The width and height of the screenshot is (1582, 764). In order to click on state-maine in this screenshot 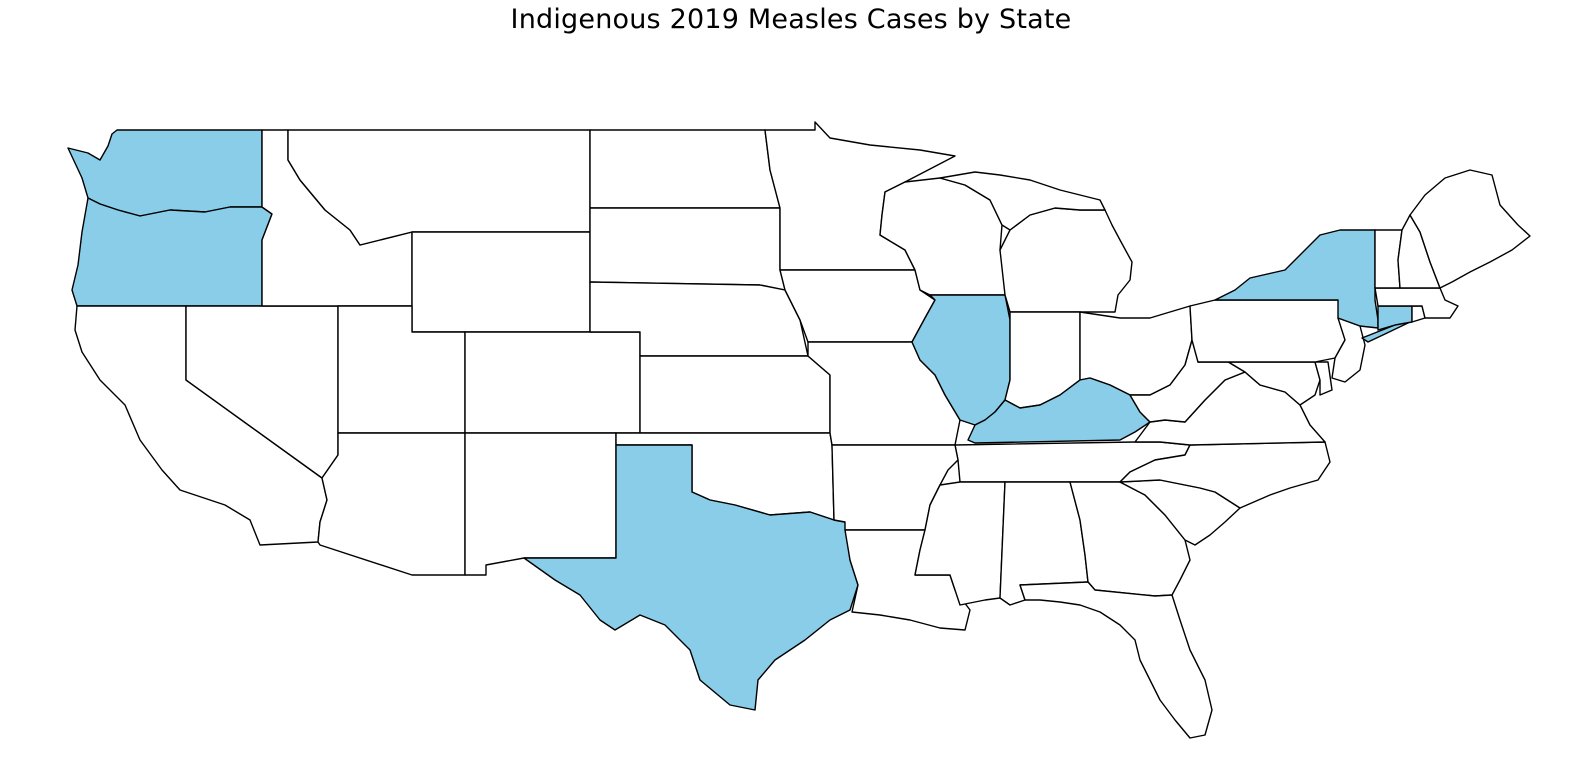, I will do `click(1470, 229)`.